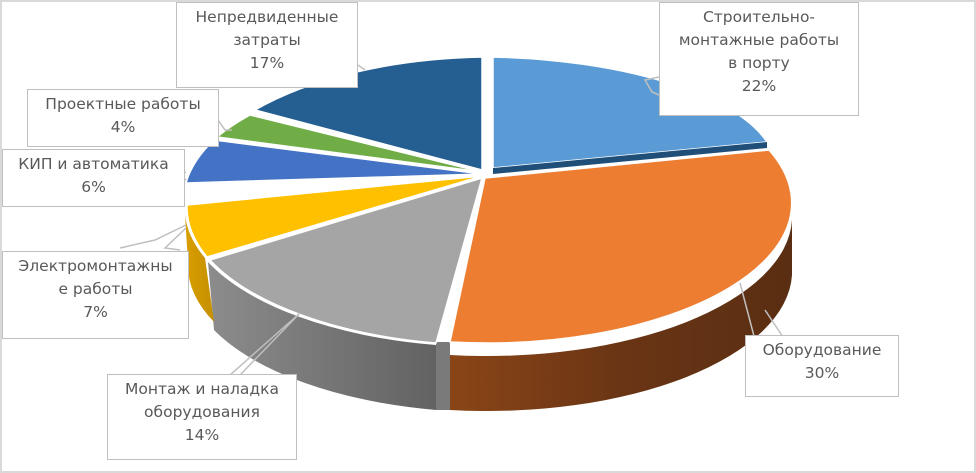 The height and width of the screenshot is (473, 976). I want to click on data-label-kip: КИП и автоматика 6%, so click(93, 178).